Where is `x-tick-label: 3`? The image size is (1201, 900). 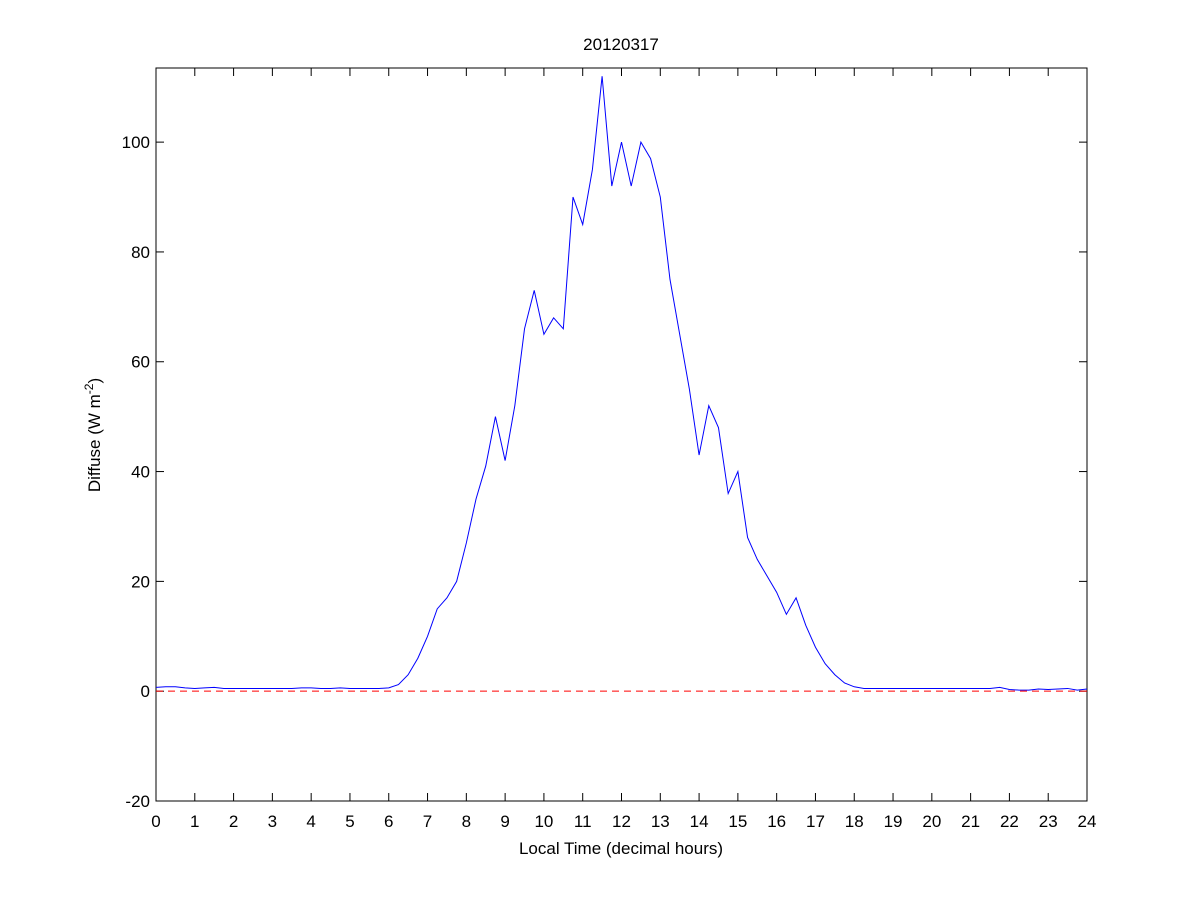 x-tick-label: 3 is located at coordinates (272, 821).